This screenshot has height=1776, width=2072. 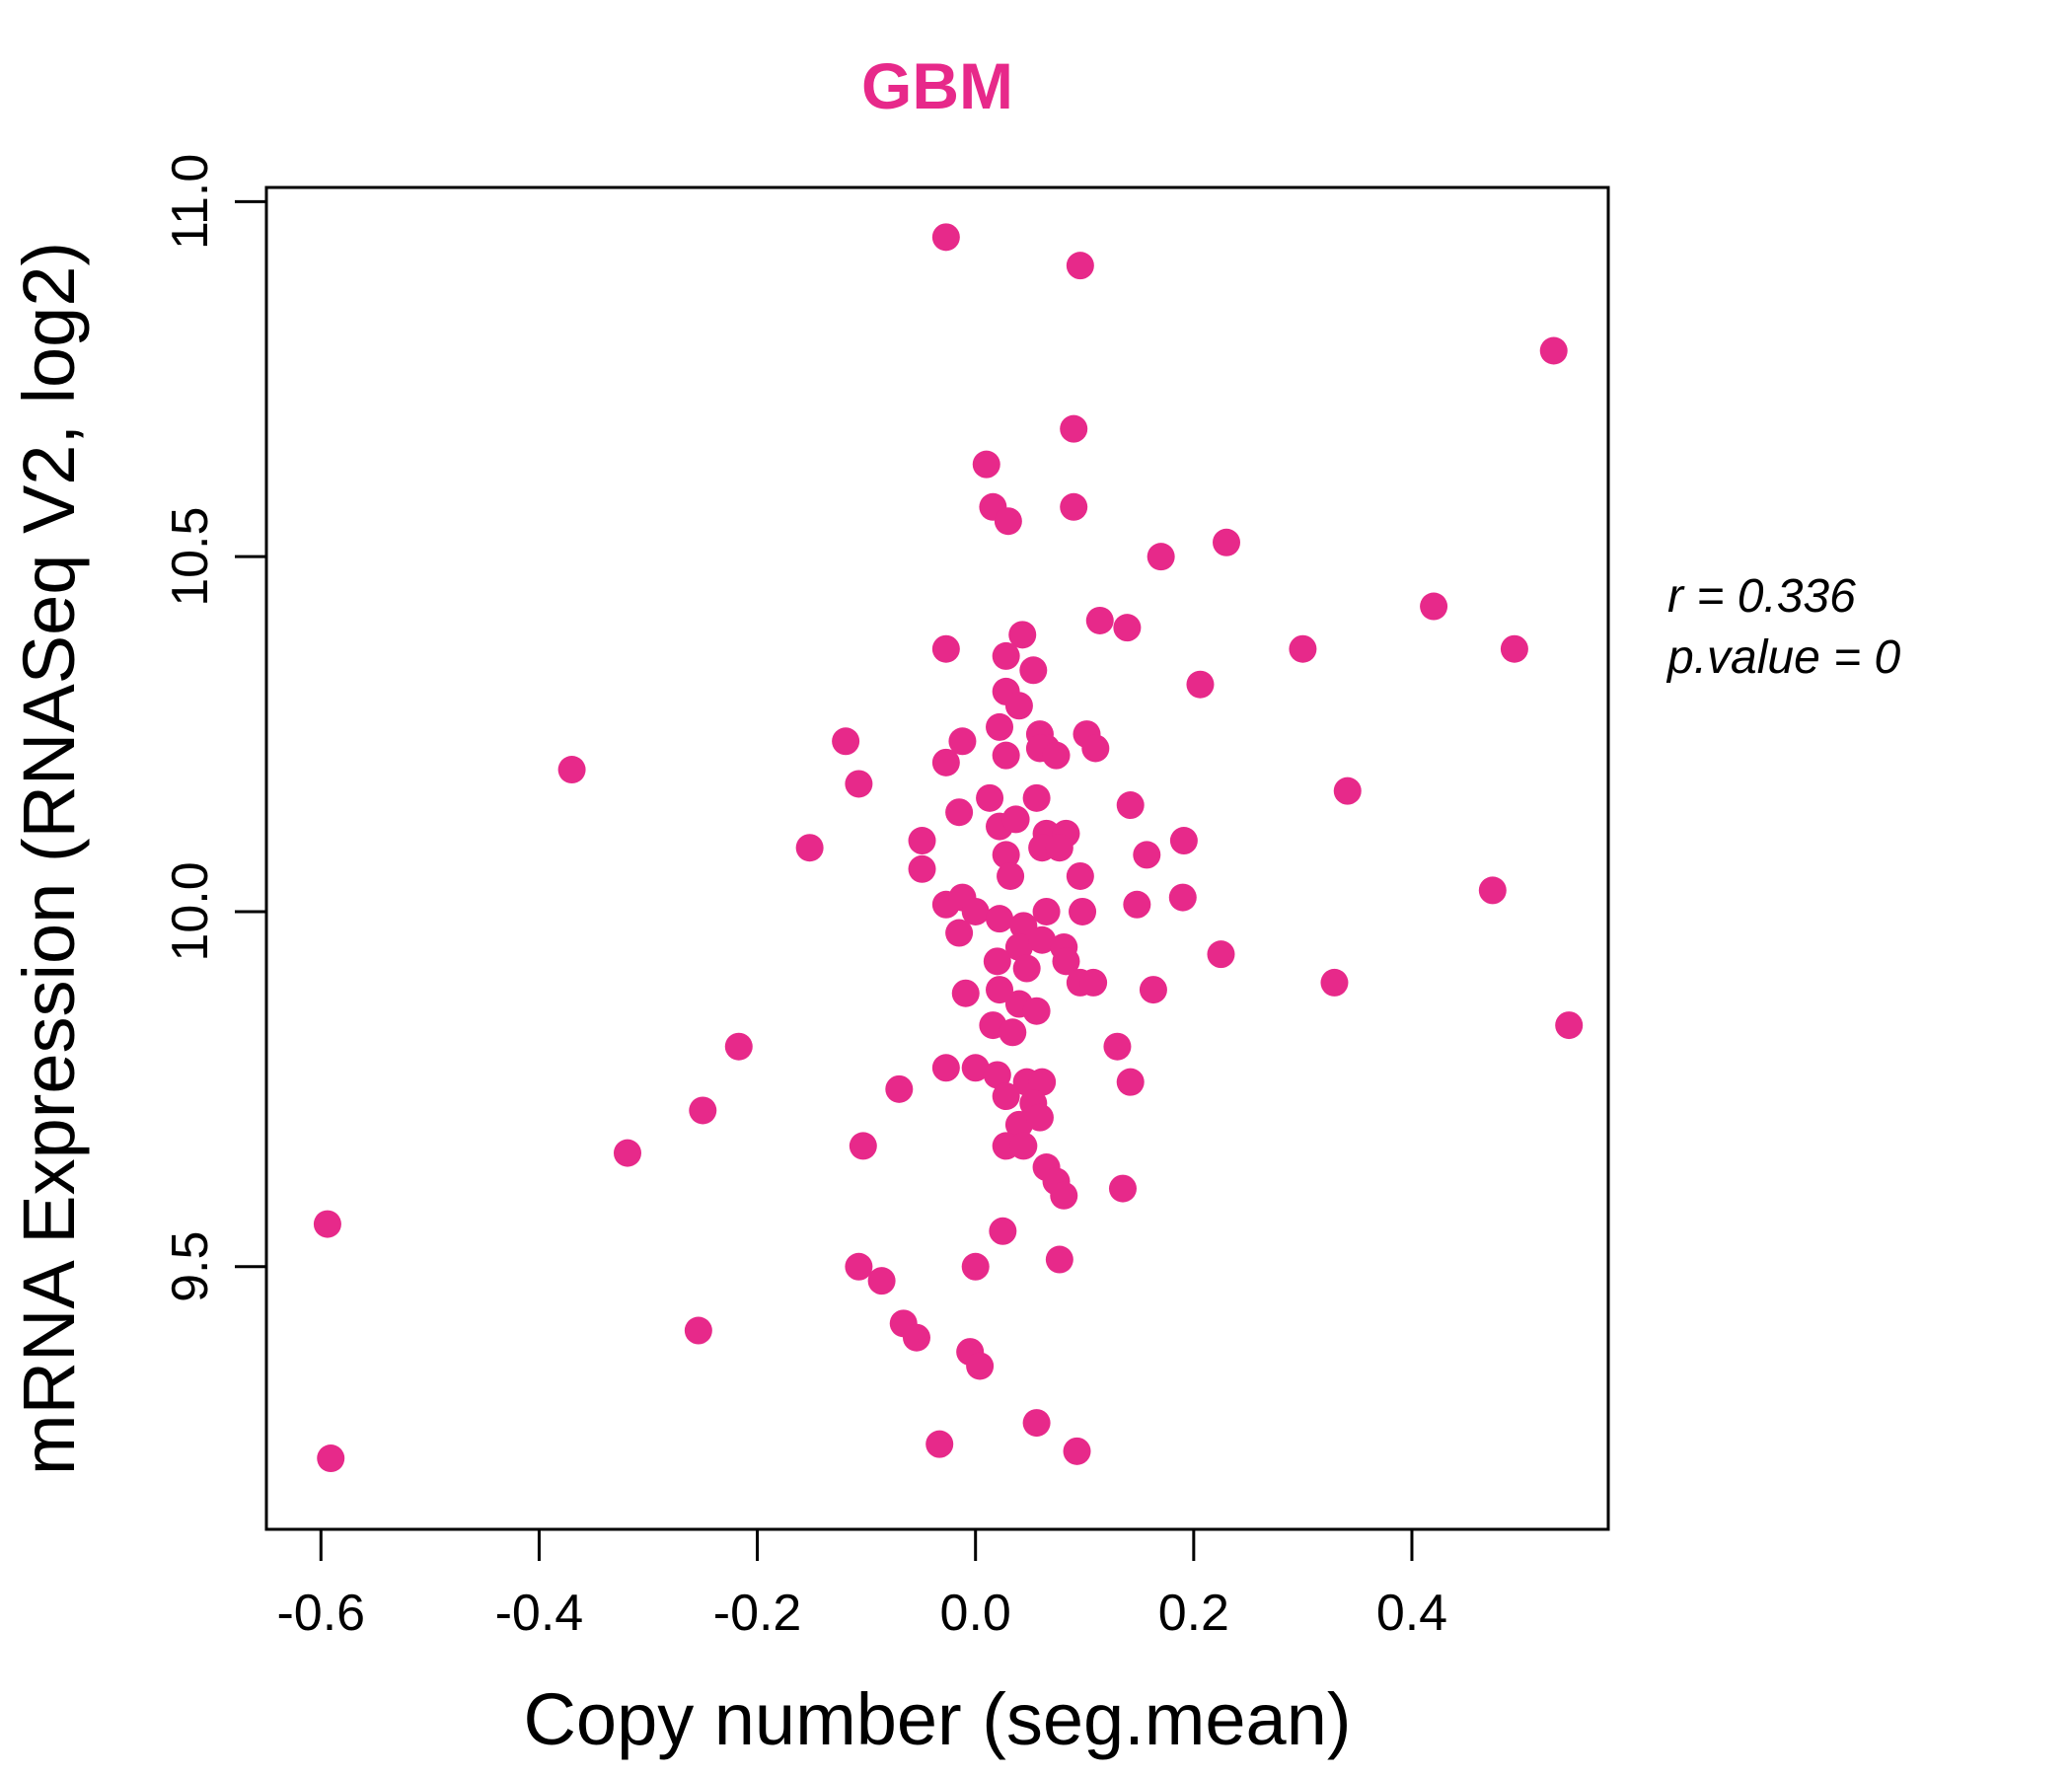 I want to click on correlation-pvalue-text: p.value = 0, so click(x=1783, y=658).